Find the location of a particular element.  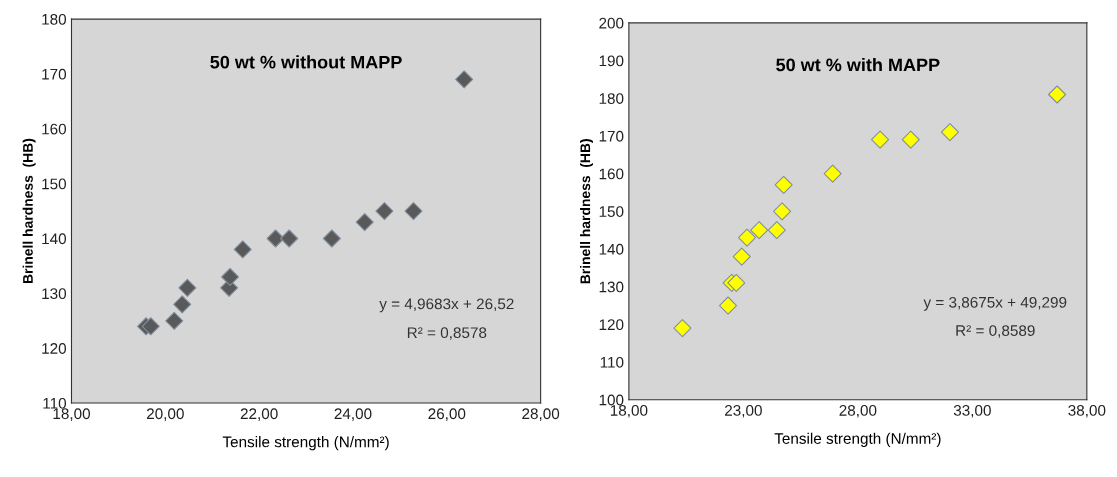

text: 50 wt % with MAPP is located at coordinates (858, 65).